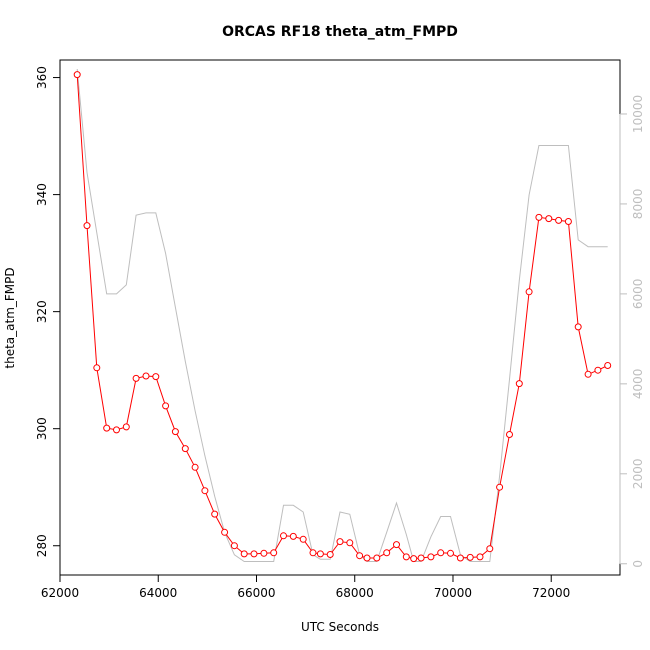  What do you see at coordinates (638, 384) in the screenshot?
I see `y2-tick-label: 4000` at bounding box center [638, 384].